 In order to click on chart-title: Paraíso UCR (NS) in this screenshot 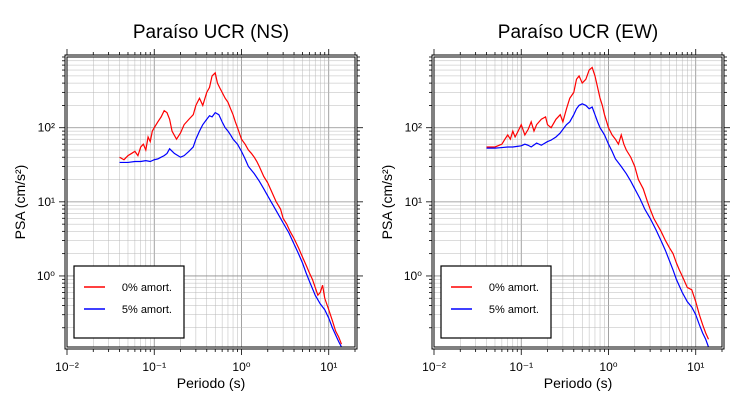, I will do `click(211, 32)`.